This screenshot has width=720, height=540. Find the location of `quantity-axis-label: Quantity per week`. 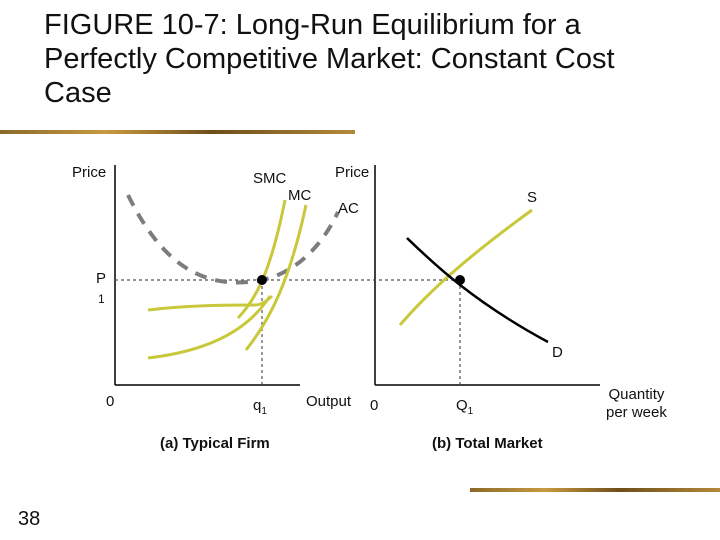

quantity-axis-label: Quantity per week is located at coordinates (636, 403).